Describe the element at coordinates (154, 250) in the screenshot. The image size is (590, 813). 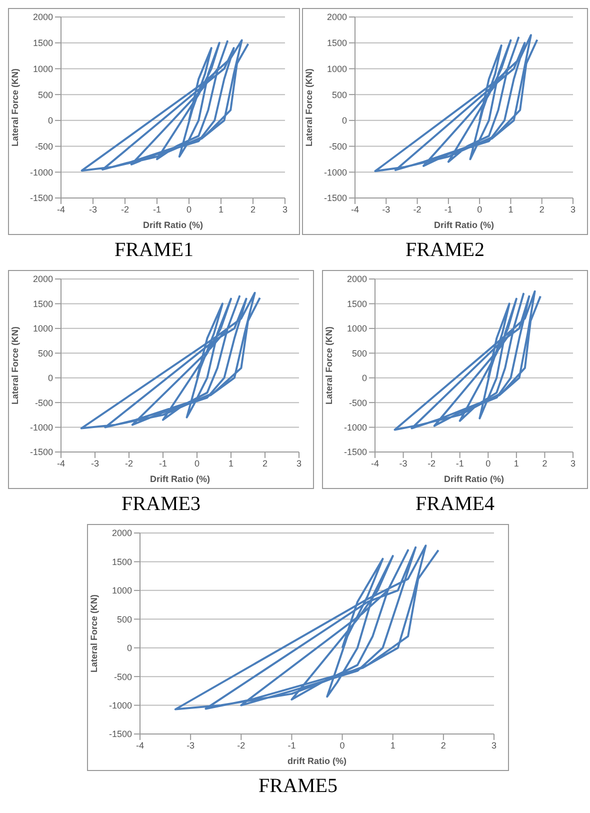
I see `text: FRAME1` at that location.